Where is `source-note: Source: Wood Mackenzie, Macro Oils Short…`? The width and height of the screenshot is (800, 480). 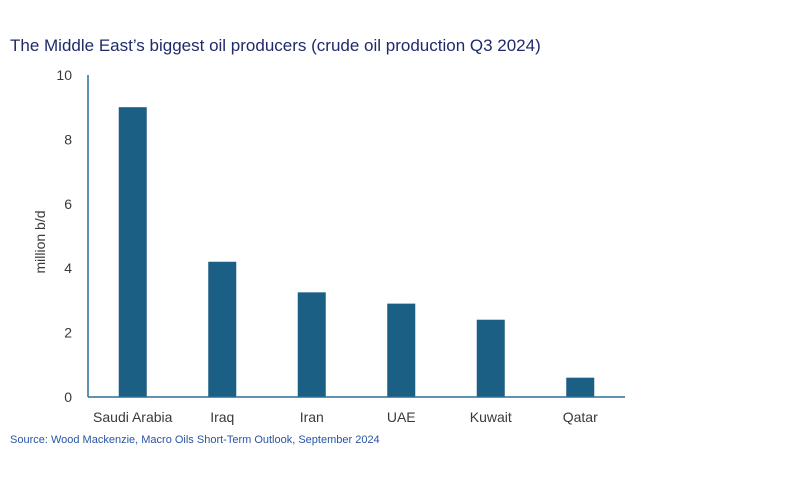
source-note: Source: Wood Mackenzie, Macro Oils Short… is located at coordinates (195, 440).